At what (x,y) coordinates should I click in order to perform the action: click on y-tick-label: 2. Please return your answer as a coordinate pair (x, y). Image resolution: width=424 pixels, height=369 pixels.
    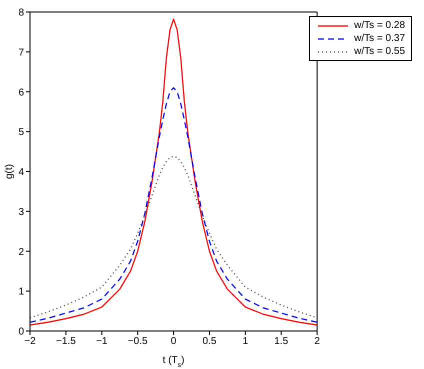
    Looking at the image, I should click on (21, 252).